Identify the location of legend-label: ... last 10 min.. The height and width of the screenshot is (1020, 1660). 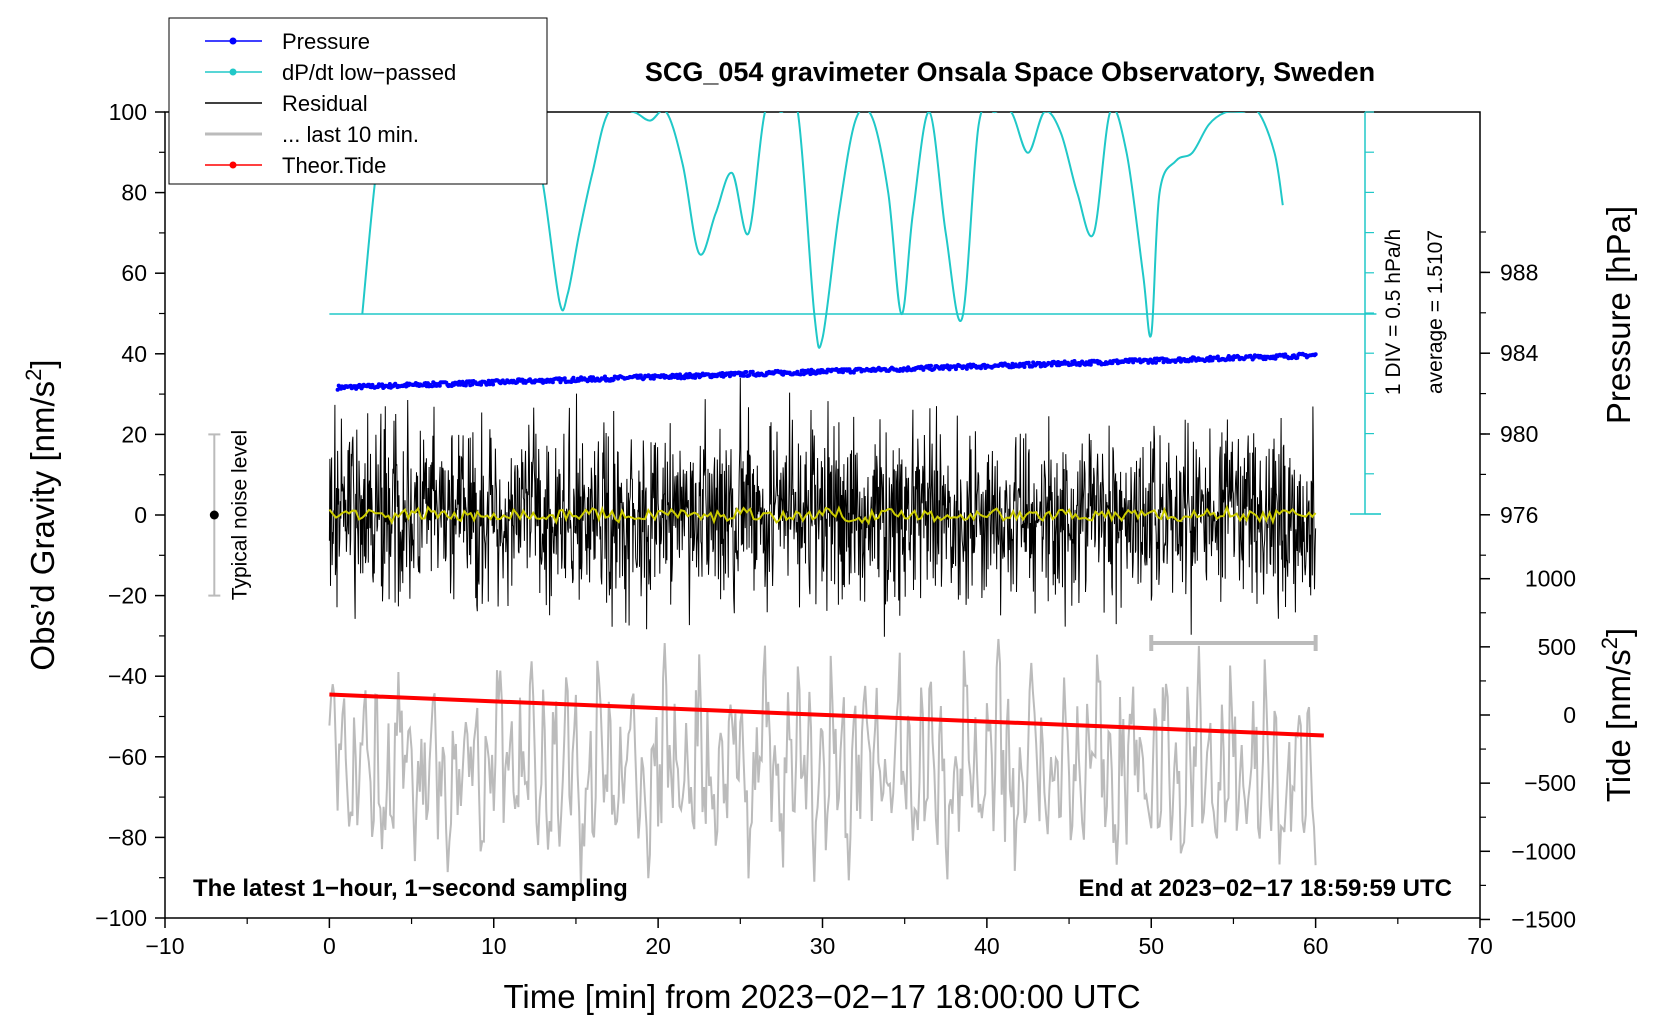
(350, 134).